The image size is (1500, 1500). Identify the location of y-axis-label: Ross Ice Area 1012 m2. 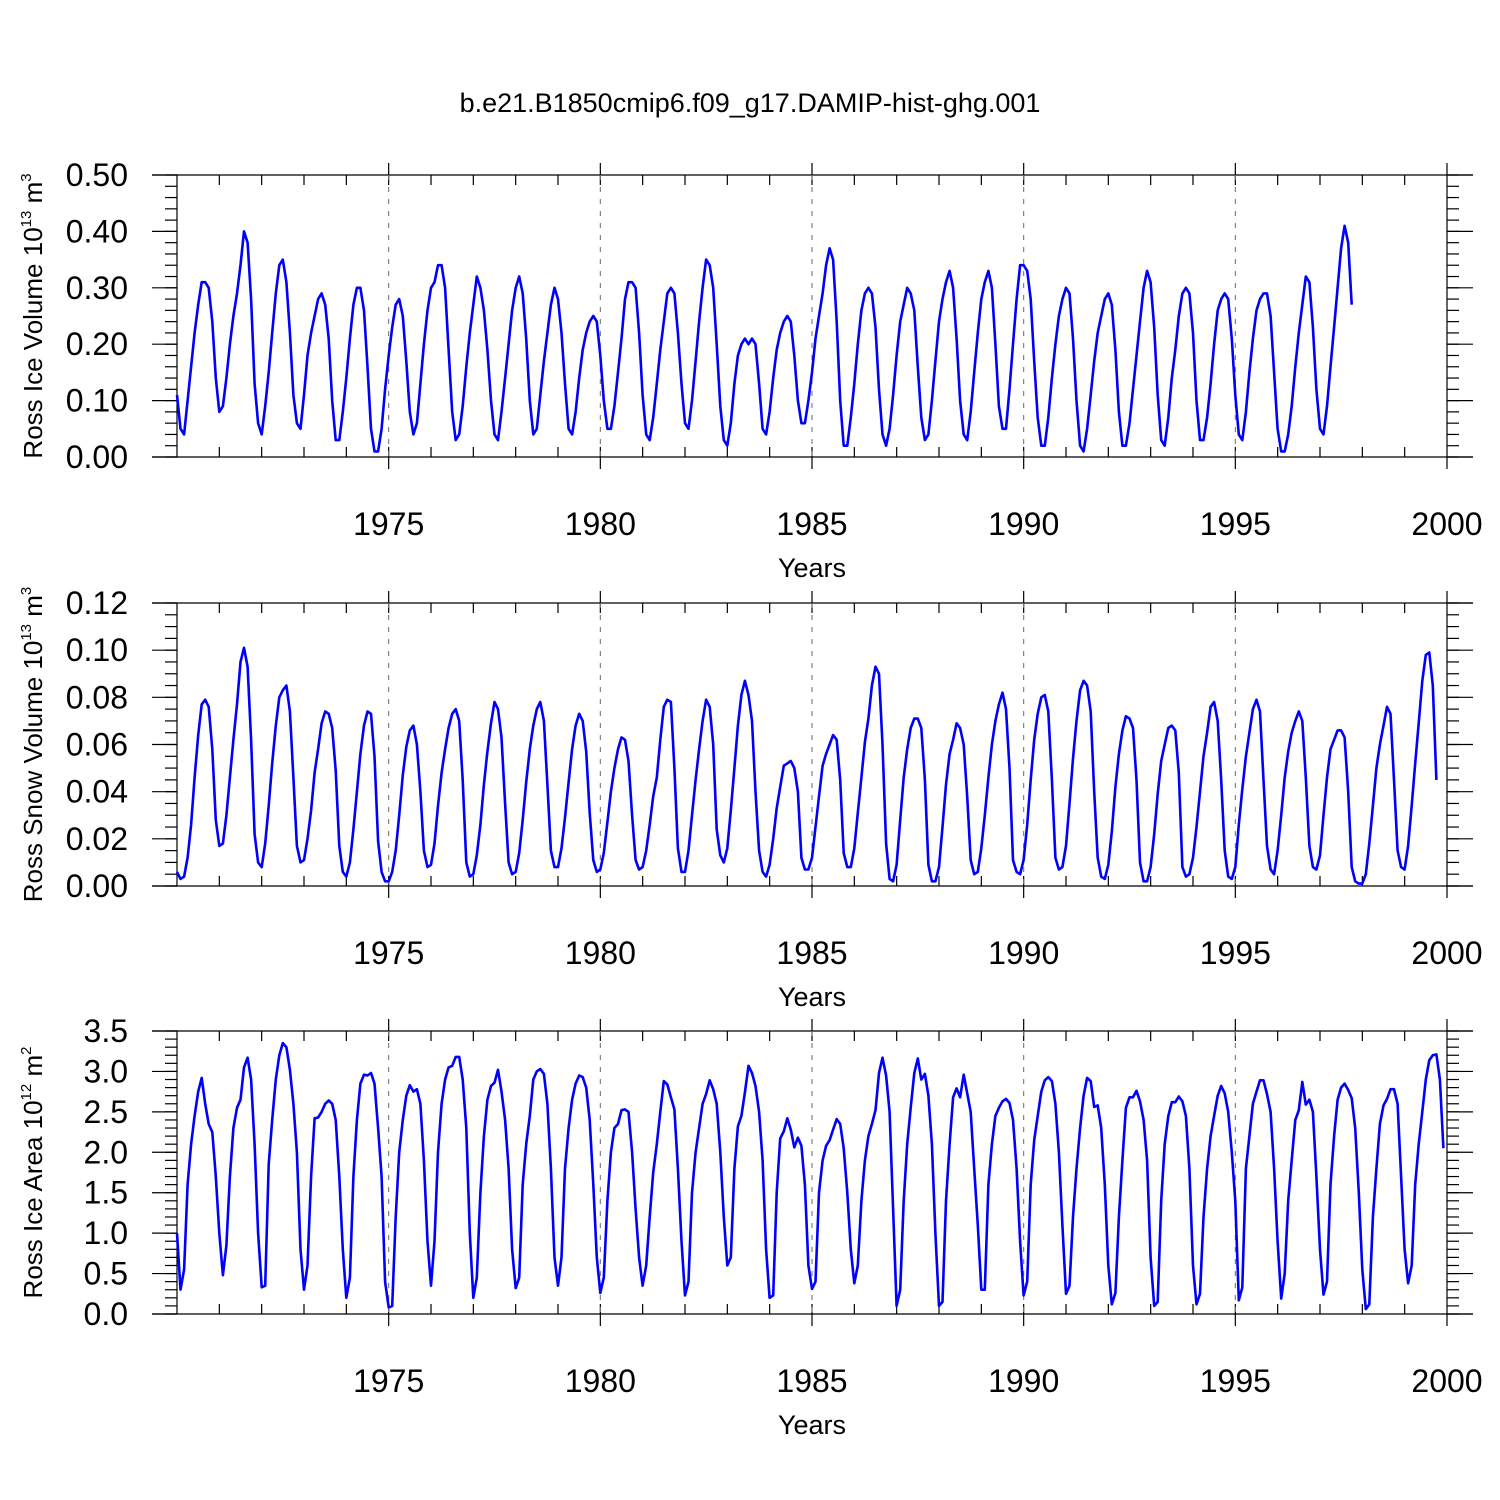
(33, 1173).